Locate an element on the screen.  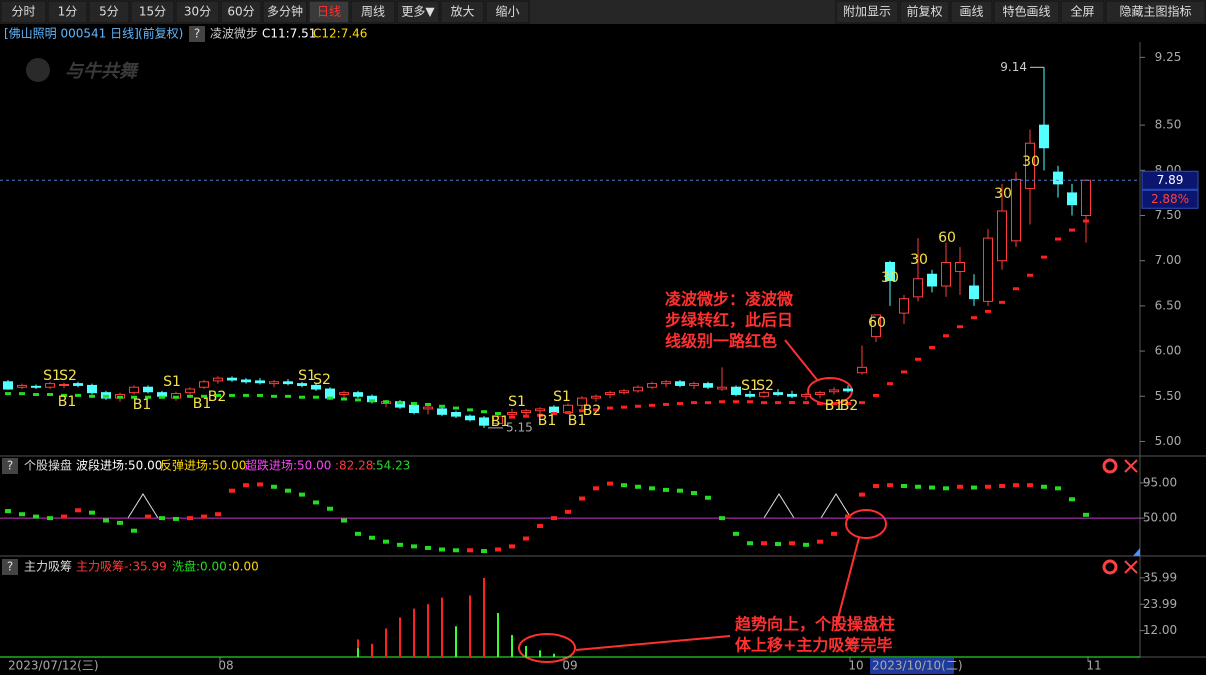
stock-name: [佛山照明 000541 日线] is located at coordinates (71, 34).